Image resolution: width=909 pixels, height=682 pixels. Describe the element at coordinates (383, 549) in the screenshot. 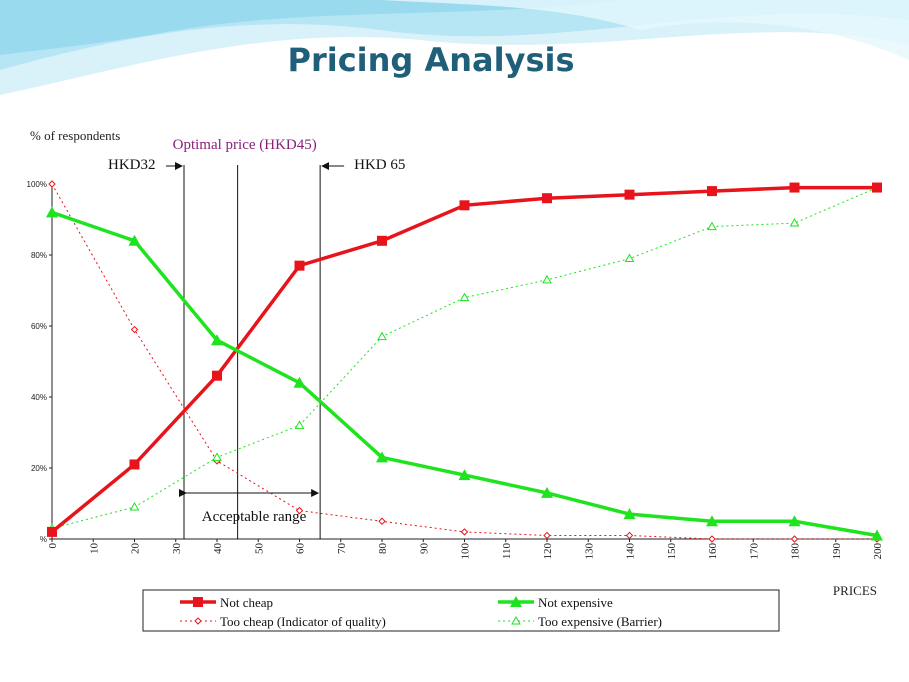

I see `x-tick-label: 80` at that location.